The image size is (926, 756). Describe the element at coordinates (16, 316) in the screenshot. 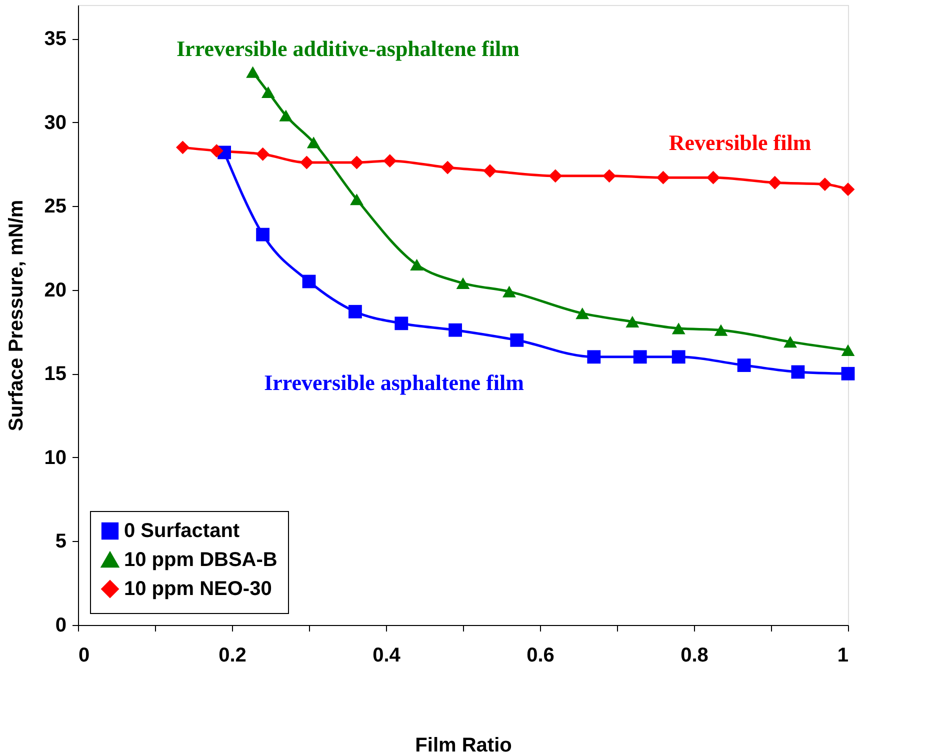

I see `y-axis-title: Surface Pressure, mN/m` at that location.